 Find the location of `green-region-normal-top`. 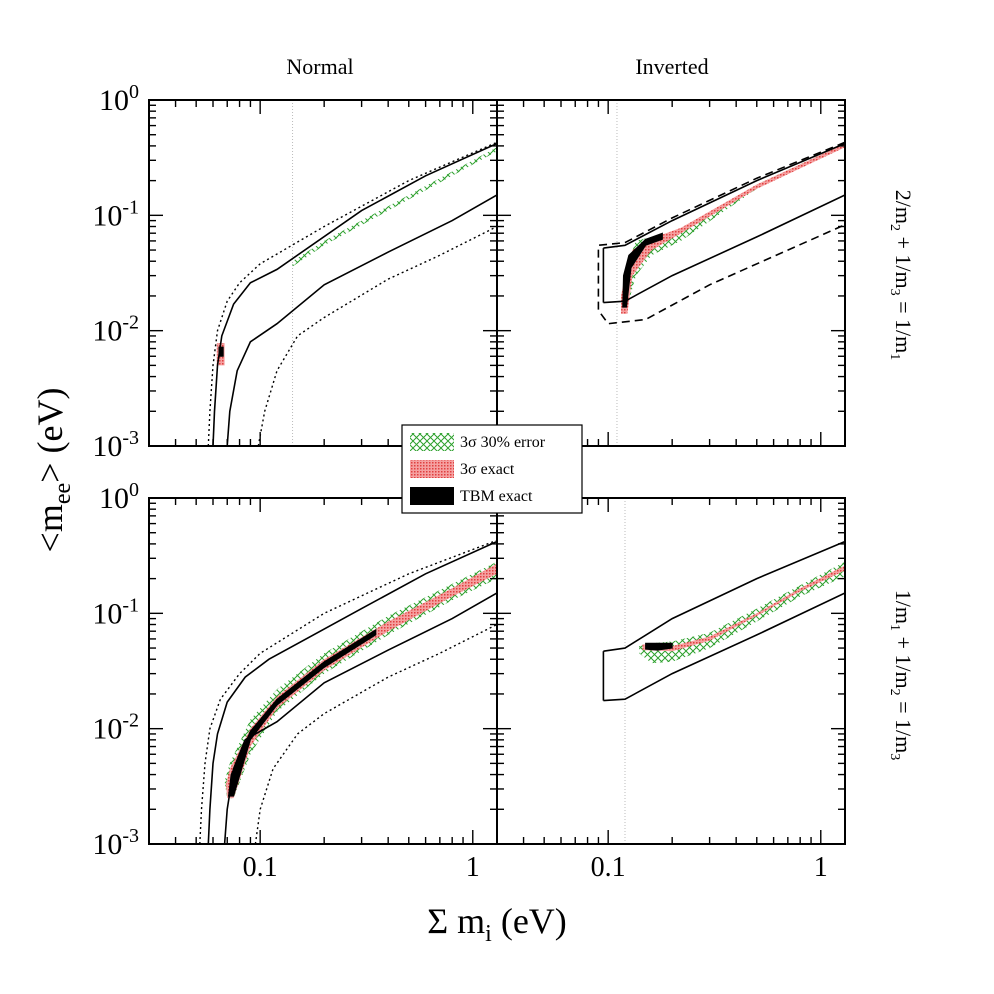

green-region-normal-top is located at coordinates (394, 207).